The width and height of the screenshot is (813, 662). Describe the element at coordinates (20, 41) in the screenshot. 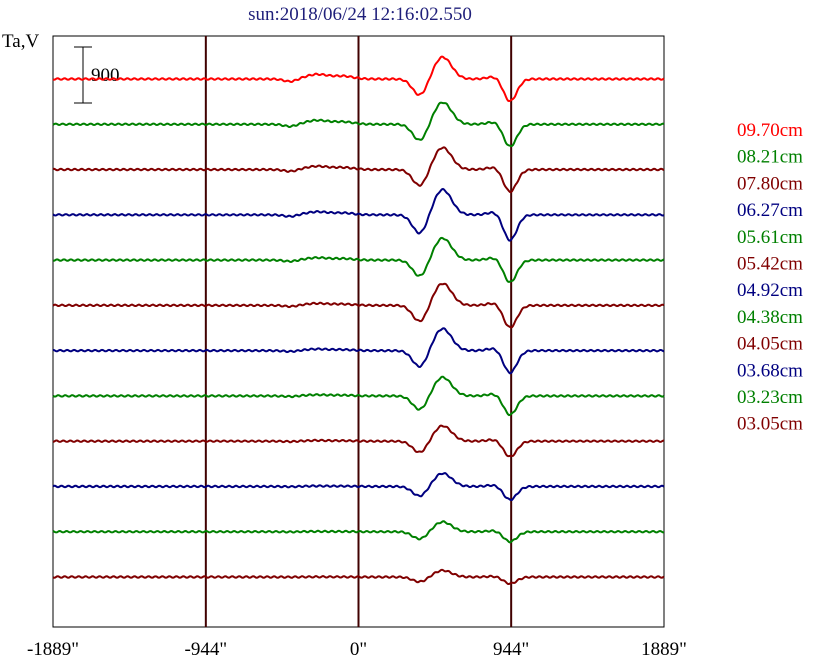

I see `y-axis-label: Ta,V` at that location.